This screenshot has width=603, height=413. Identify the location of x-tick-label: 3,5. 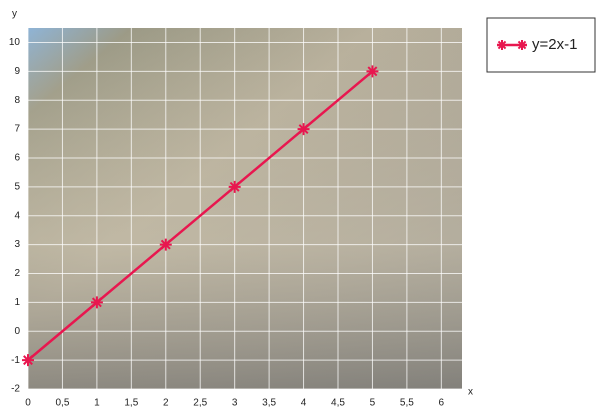
(269, 403).